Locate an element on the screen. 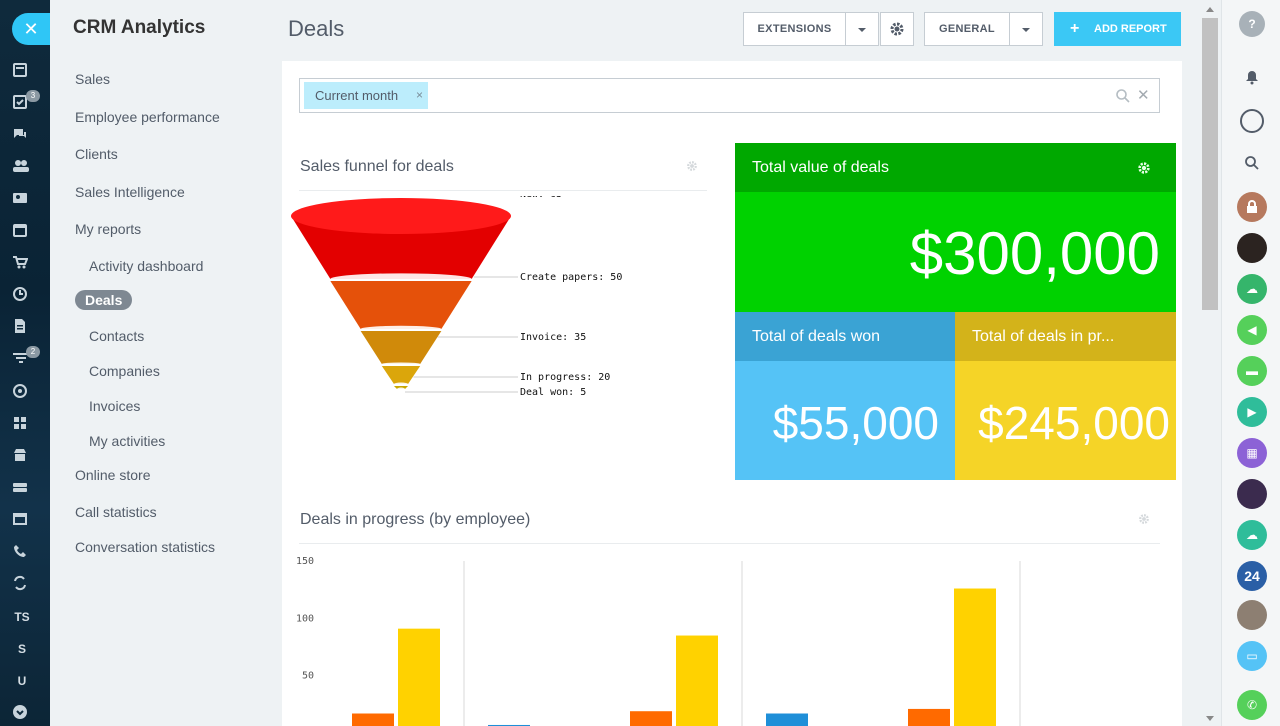  employee-chart-gear-icon is located at coordinates (1144, 519).